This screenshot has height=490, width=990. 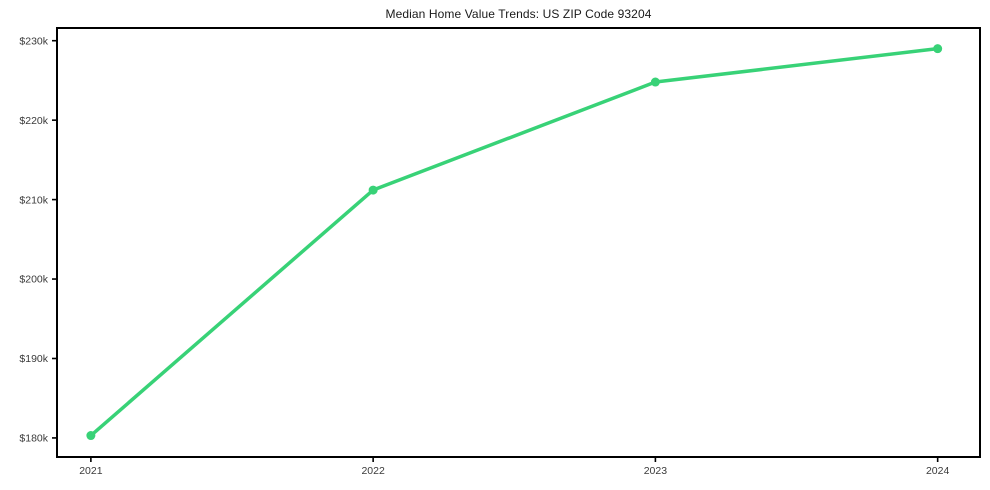 What do you see at coordinates (938, 471) in the screenshot?
I see `x-tick-label: 2024` at bounding box center [938, 471].